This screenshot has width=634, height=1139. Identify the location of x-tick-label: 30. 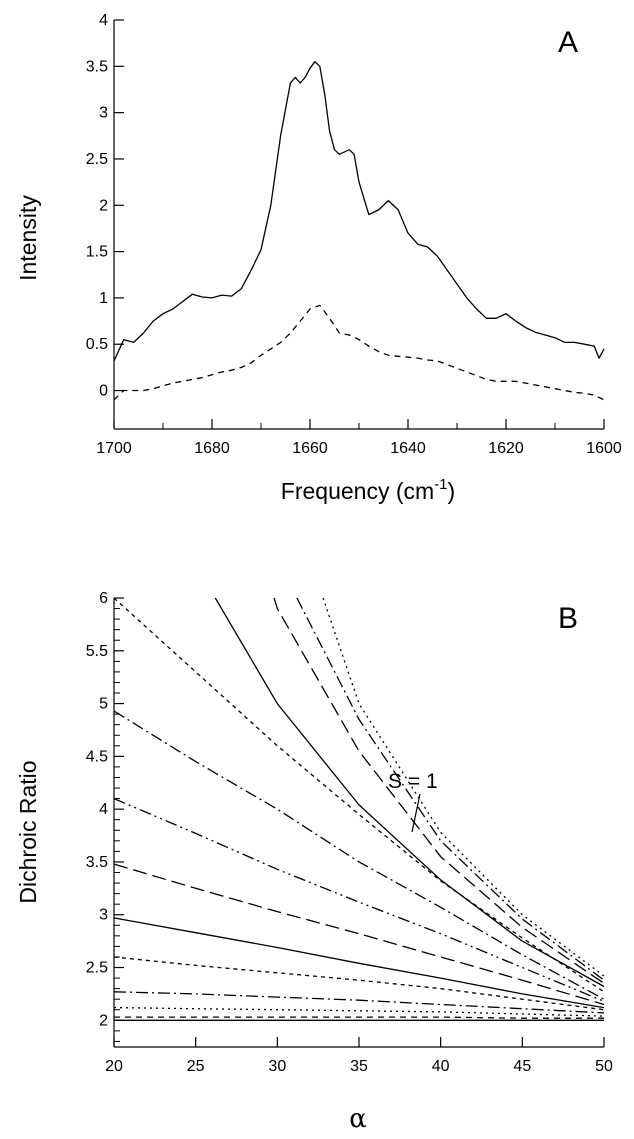
(277, 1066).